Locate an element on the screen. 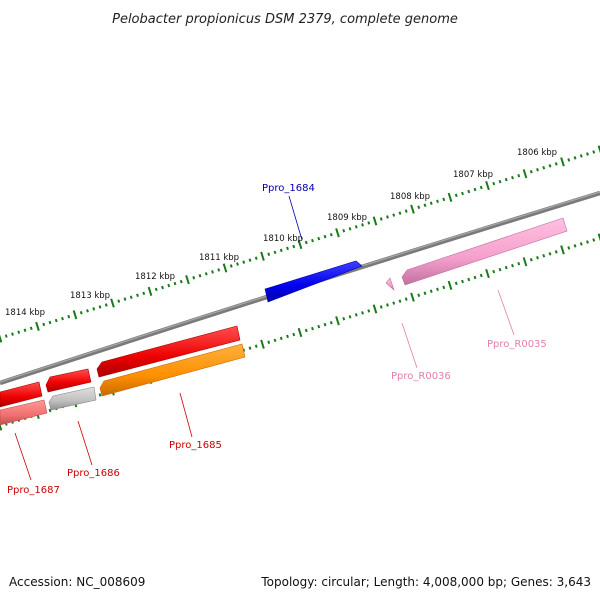  kbp-label-1811: 1811 kbp is located at coordinates (219, 258).